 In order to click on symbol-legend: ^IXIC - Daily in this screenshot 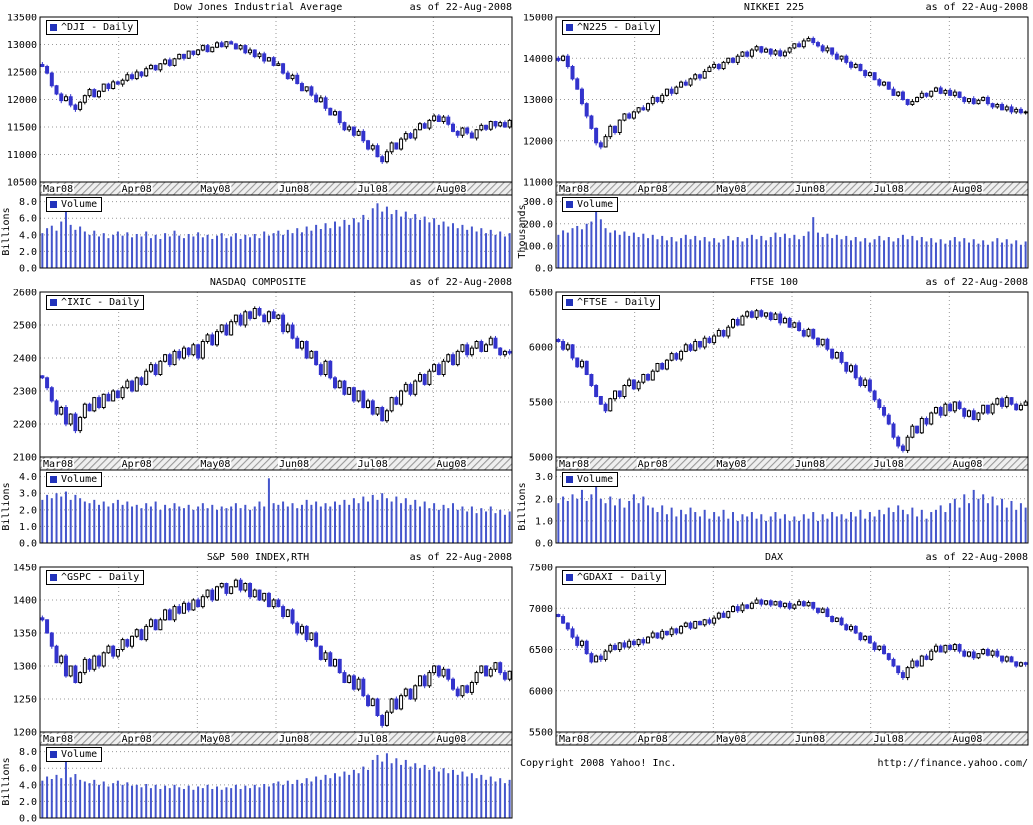, I will do `click(95, 302)`.